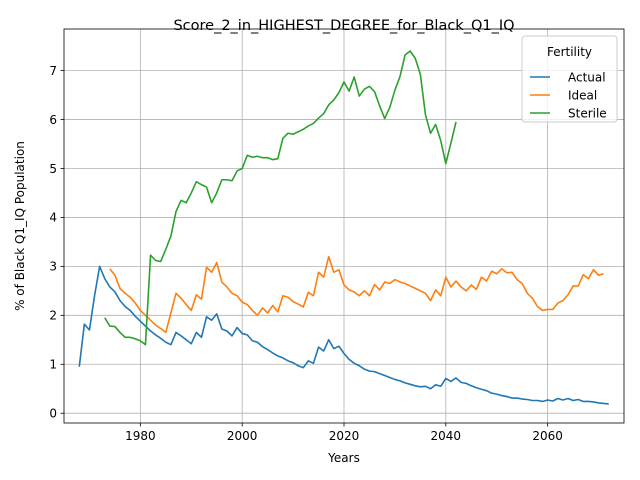  What do you see at coordinates (20, 226) in the screenshot?
I see `y-axis-label: % of Black Q1_IQ Population` at bounding box center [20, 226].